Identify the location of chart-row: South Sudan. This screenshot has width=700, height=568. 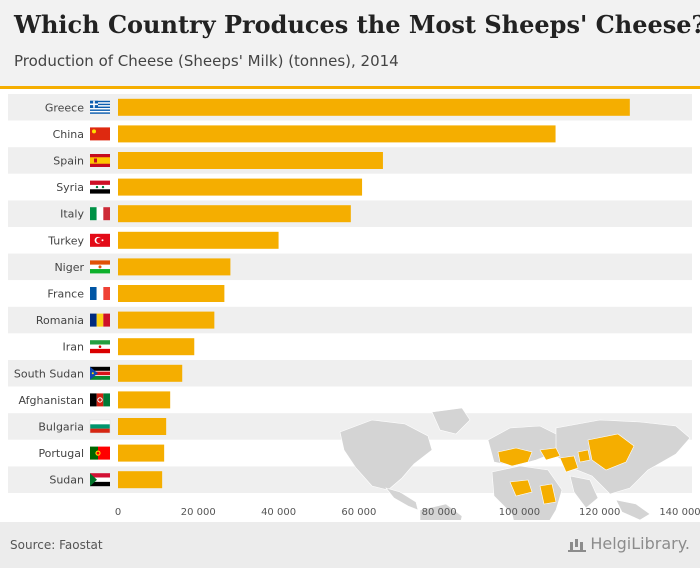
(350, 373).